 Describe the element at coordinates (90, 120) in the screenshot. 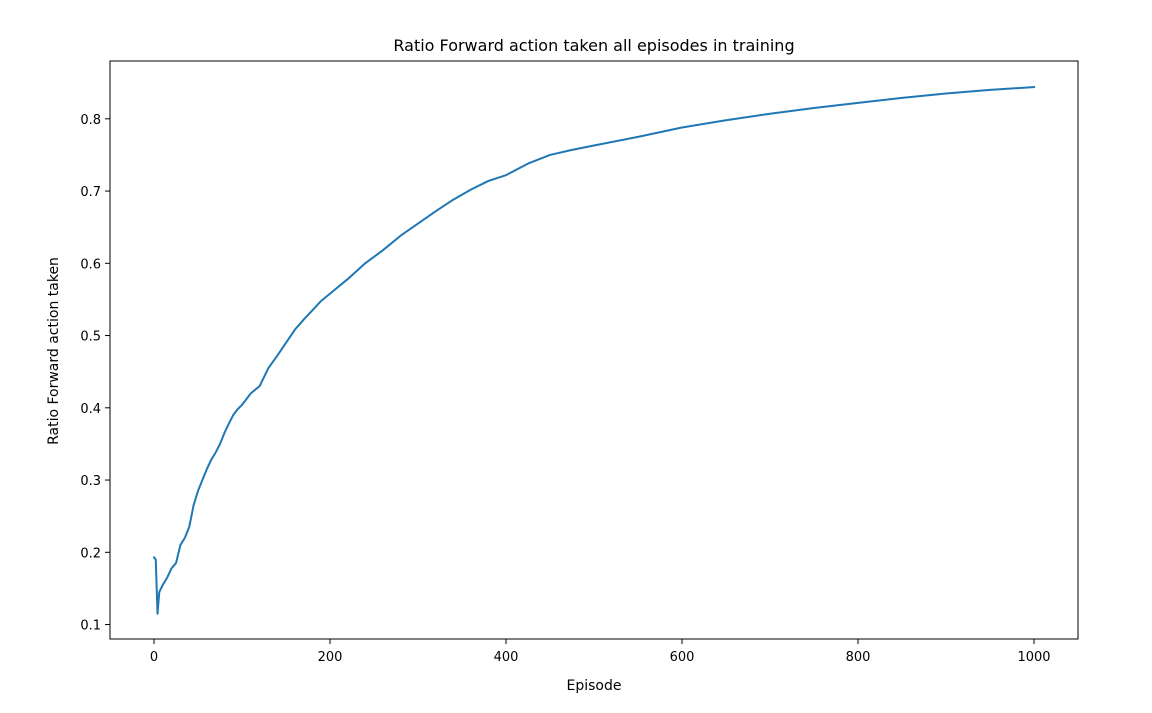

I see `y-tick-label: 0.8` at that location.